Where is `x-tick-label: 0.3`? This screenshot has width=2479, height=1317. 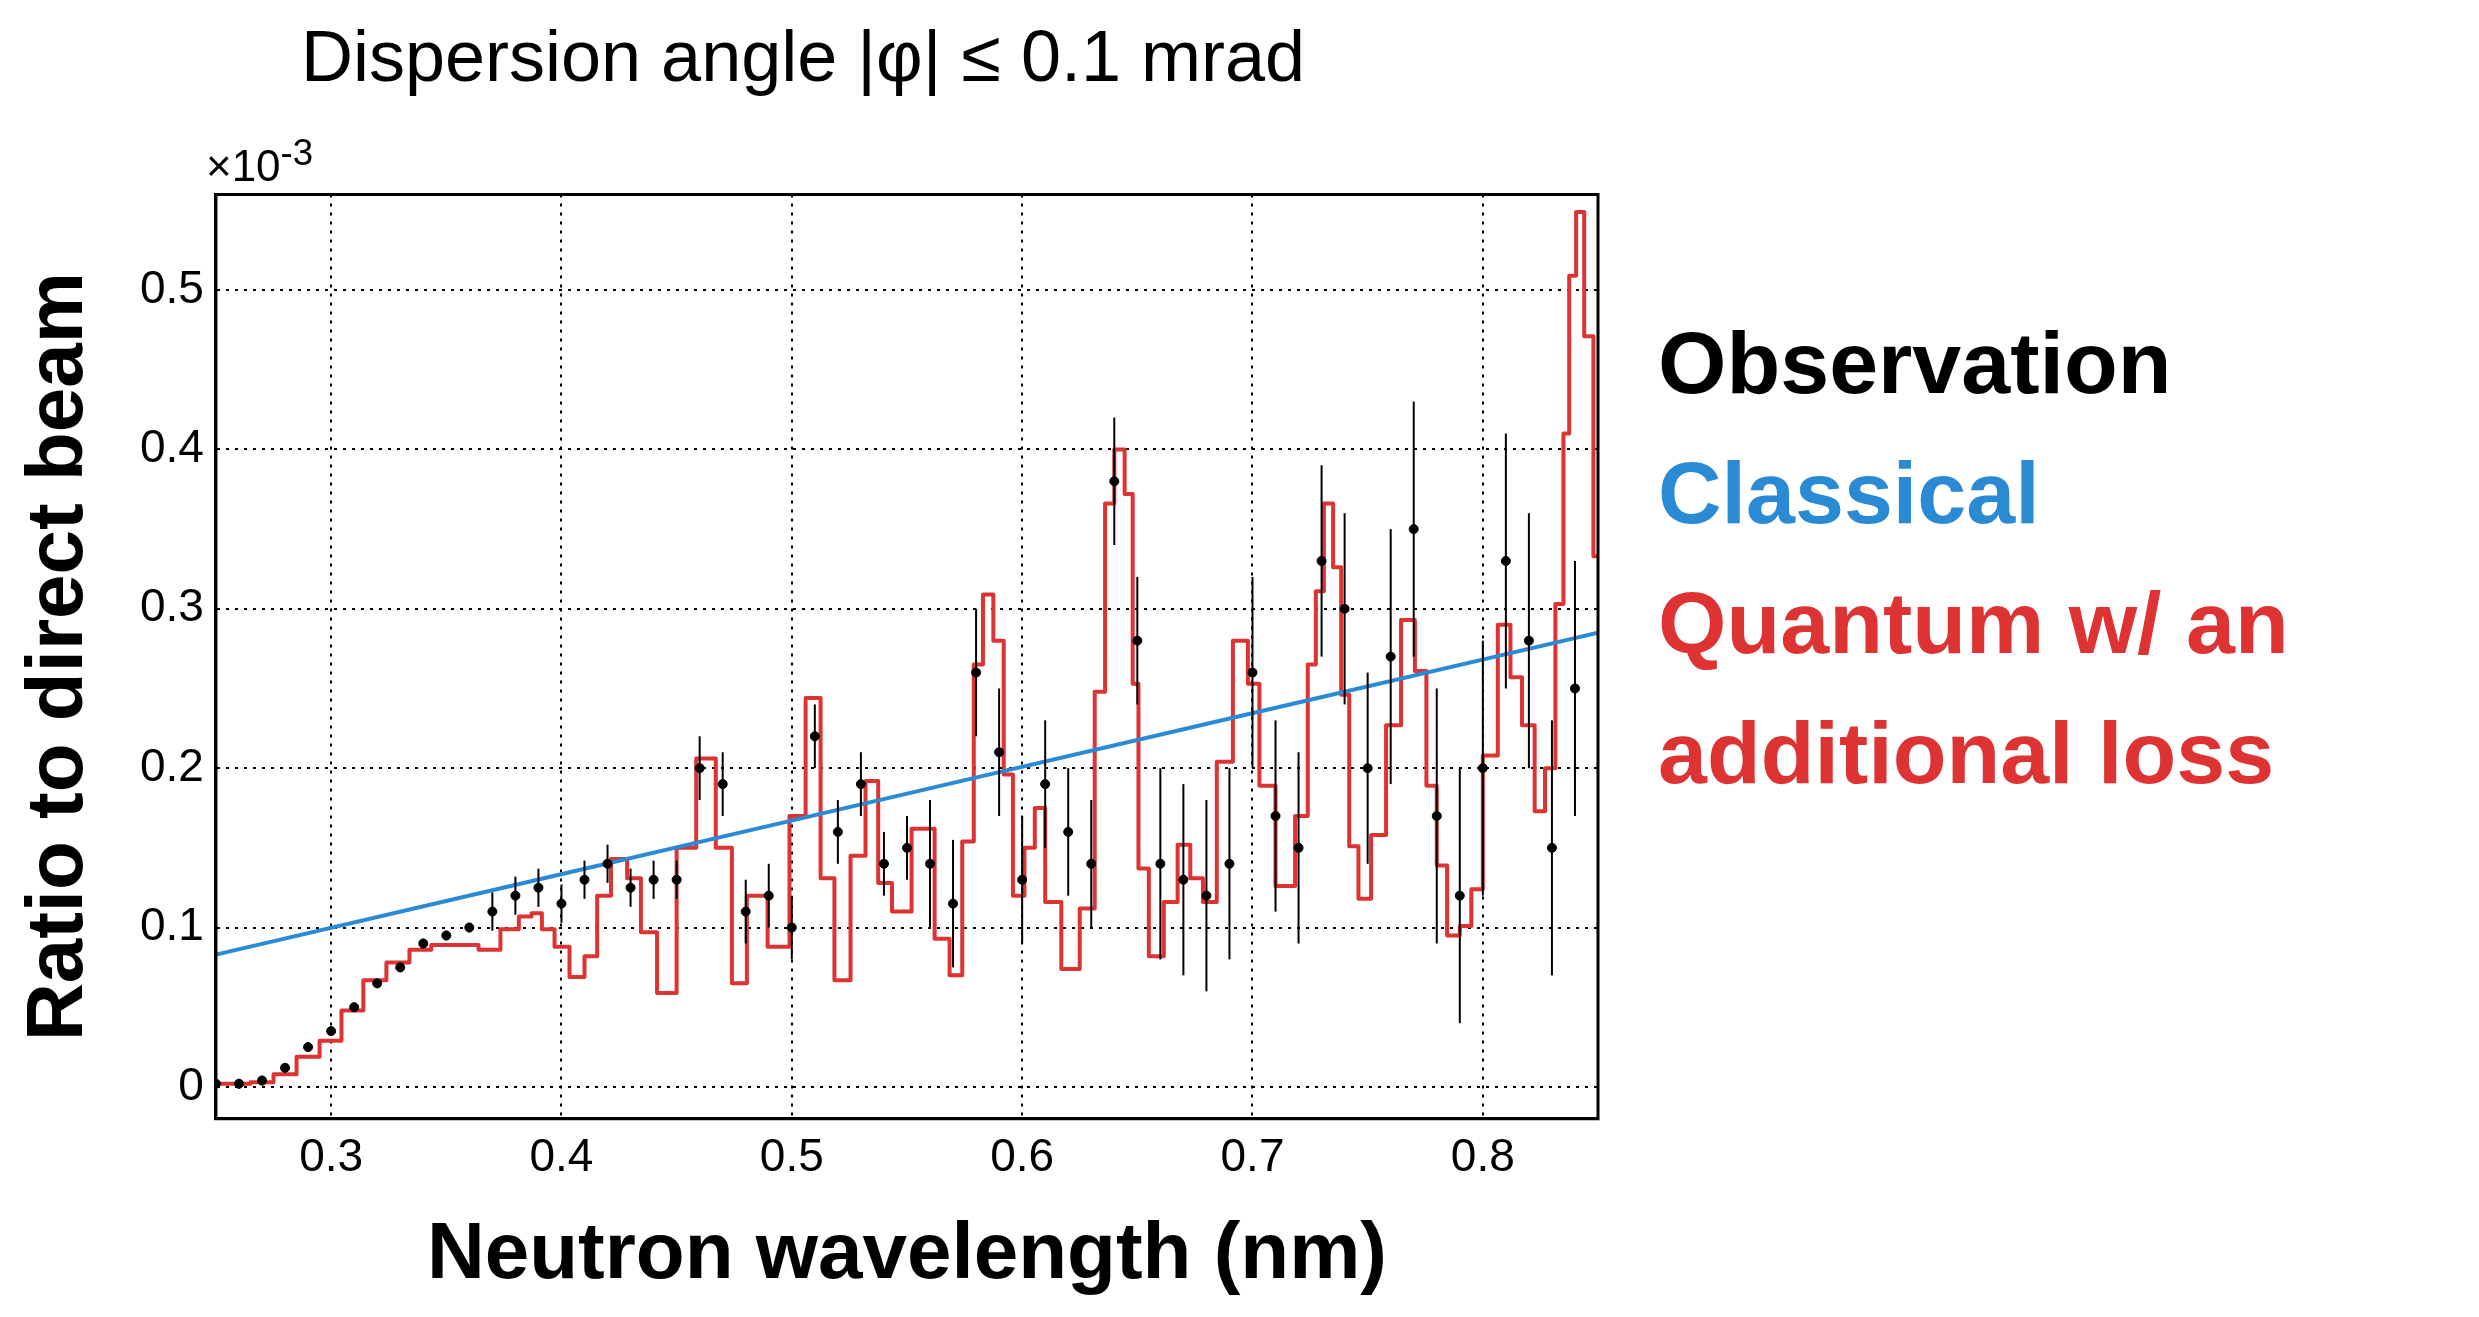 x-tick-label: 0.3 is located at coordinates (331, 1155).